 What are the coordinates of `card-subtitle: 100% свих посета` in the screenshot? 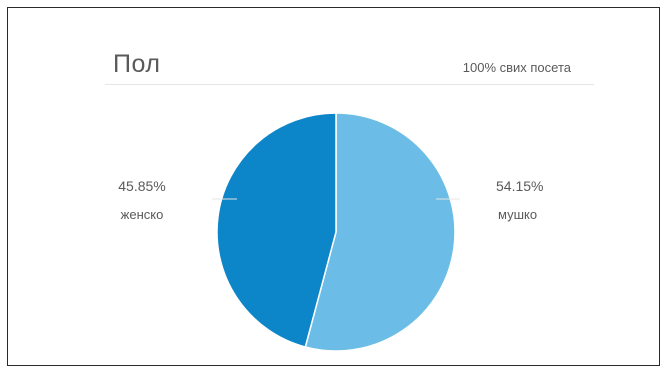 It's located at (516, 67).